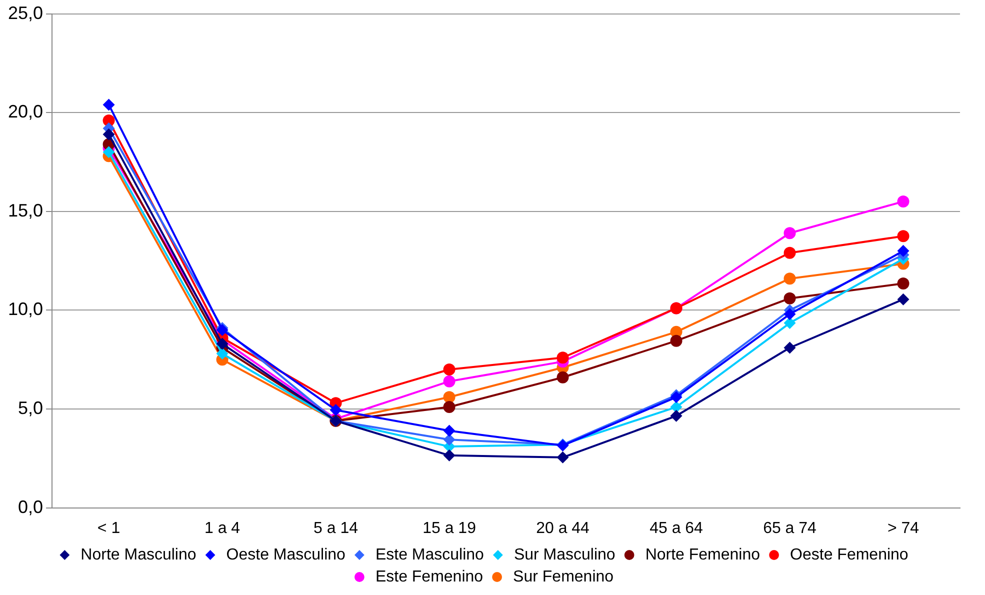 The image size is (985, 595). I want to click on legend-label: Sur Masculino, so click(565, 555).